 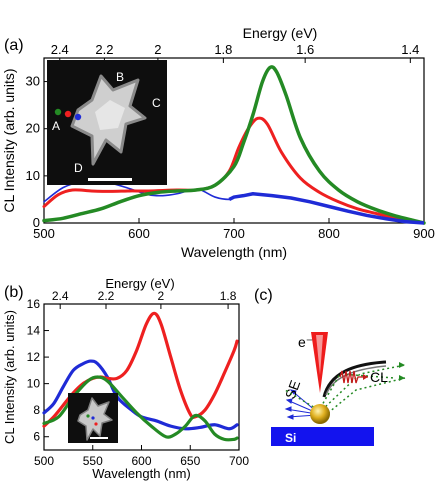 What do you see at coordinates (280, 33) in the screenshot?
I see `chart-a-top-axis-label: Energy (eV)` at bounding box center [280, 33].